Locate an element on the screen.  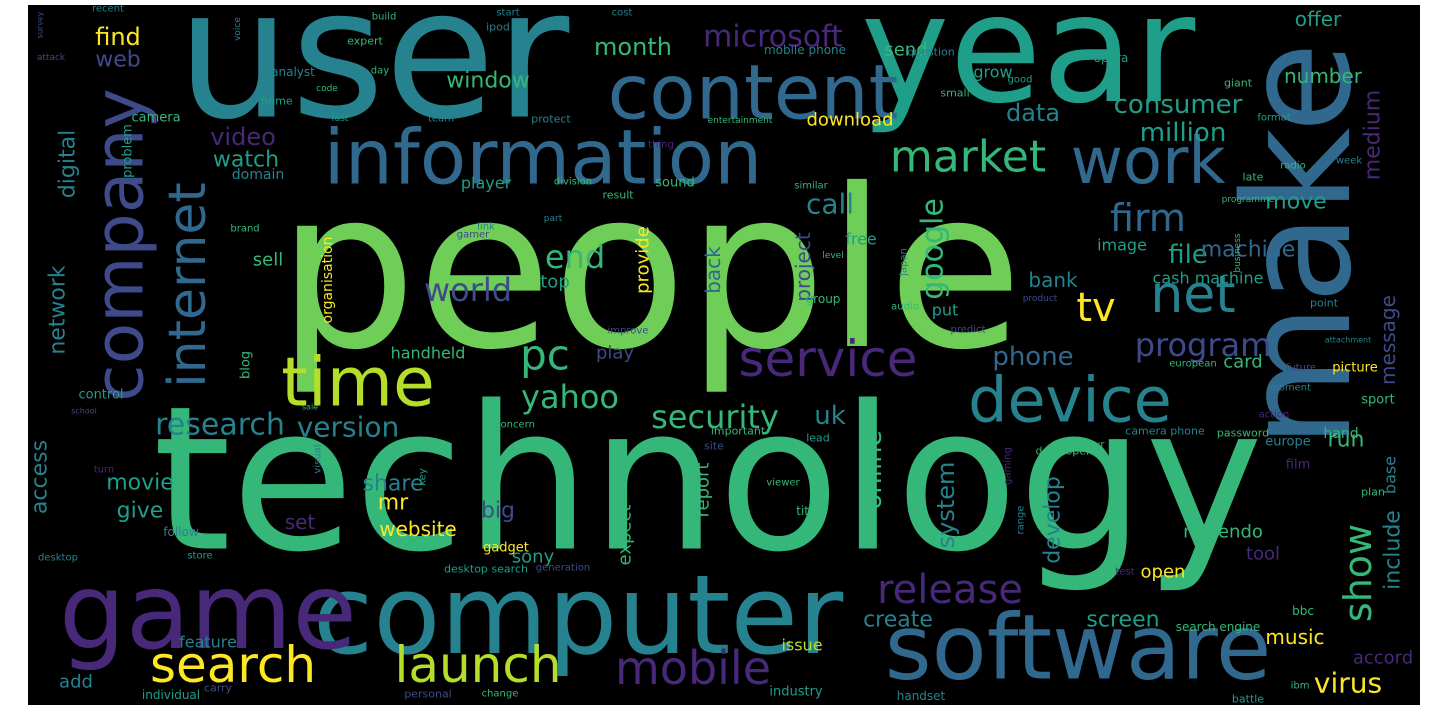
word-camera: camera is located at coordinates (155, 118).